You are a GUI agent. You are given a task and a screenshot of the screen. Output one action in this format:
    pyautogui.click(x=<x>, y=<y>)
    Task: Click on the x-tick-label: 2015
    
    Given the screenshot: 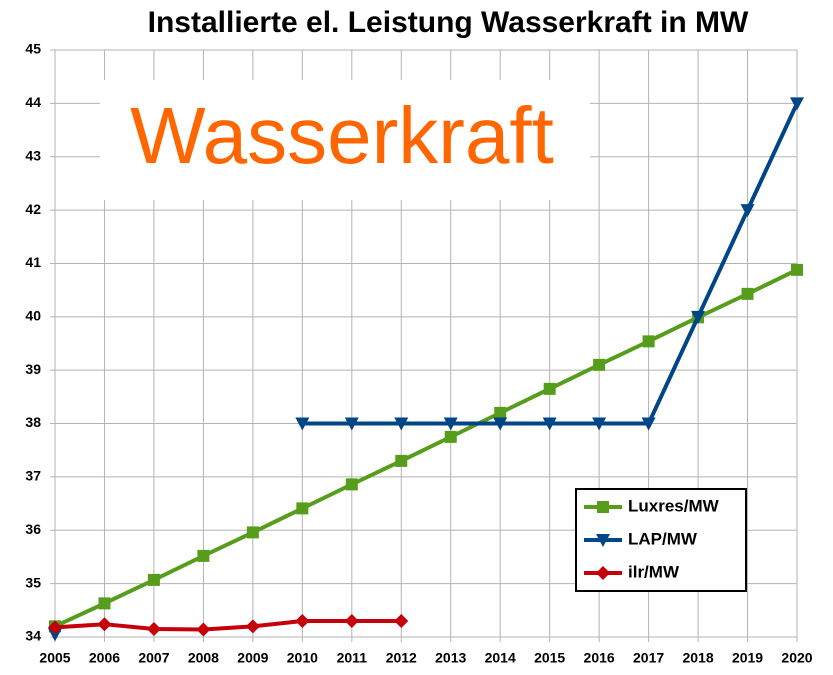 What is the action you would take?
    pyautogui.click(x=549, y=658)
    